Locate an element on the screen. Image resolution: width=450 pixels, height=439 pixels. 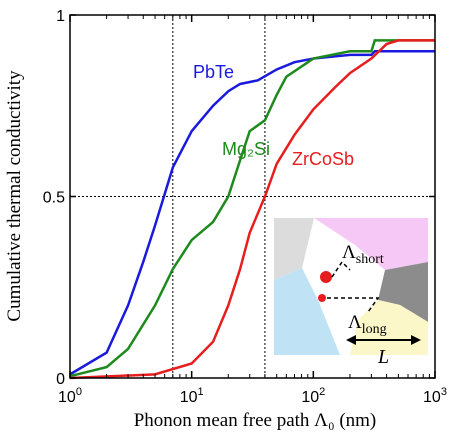
lambda-long: Λlong is located at coordinates (367, 324).